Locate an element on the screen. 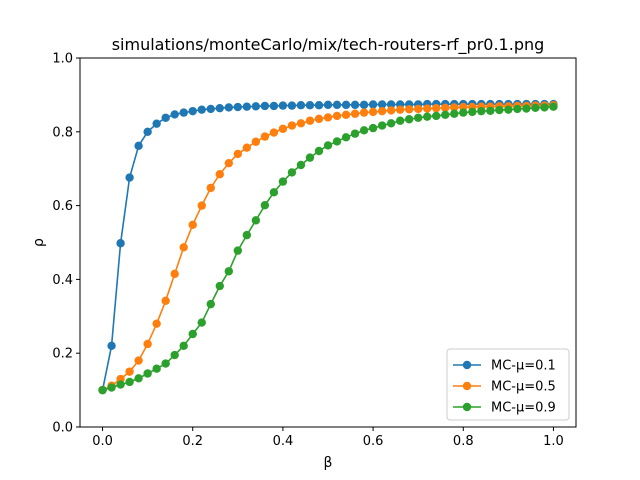 The width and height of the screenshot is (640, 480). y-tick-label: 0.6 is located at coordinates (62, 206).